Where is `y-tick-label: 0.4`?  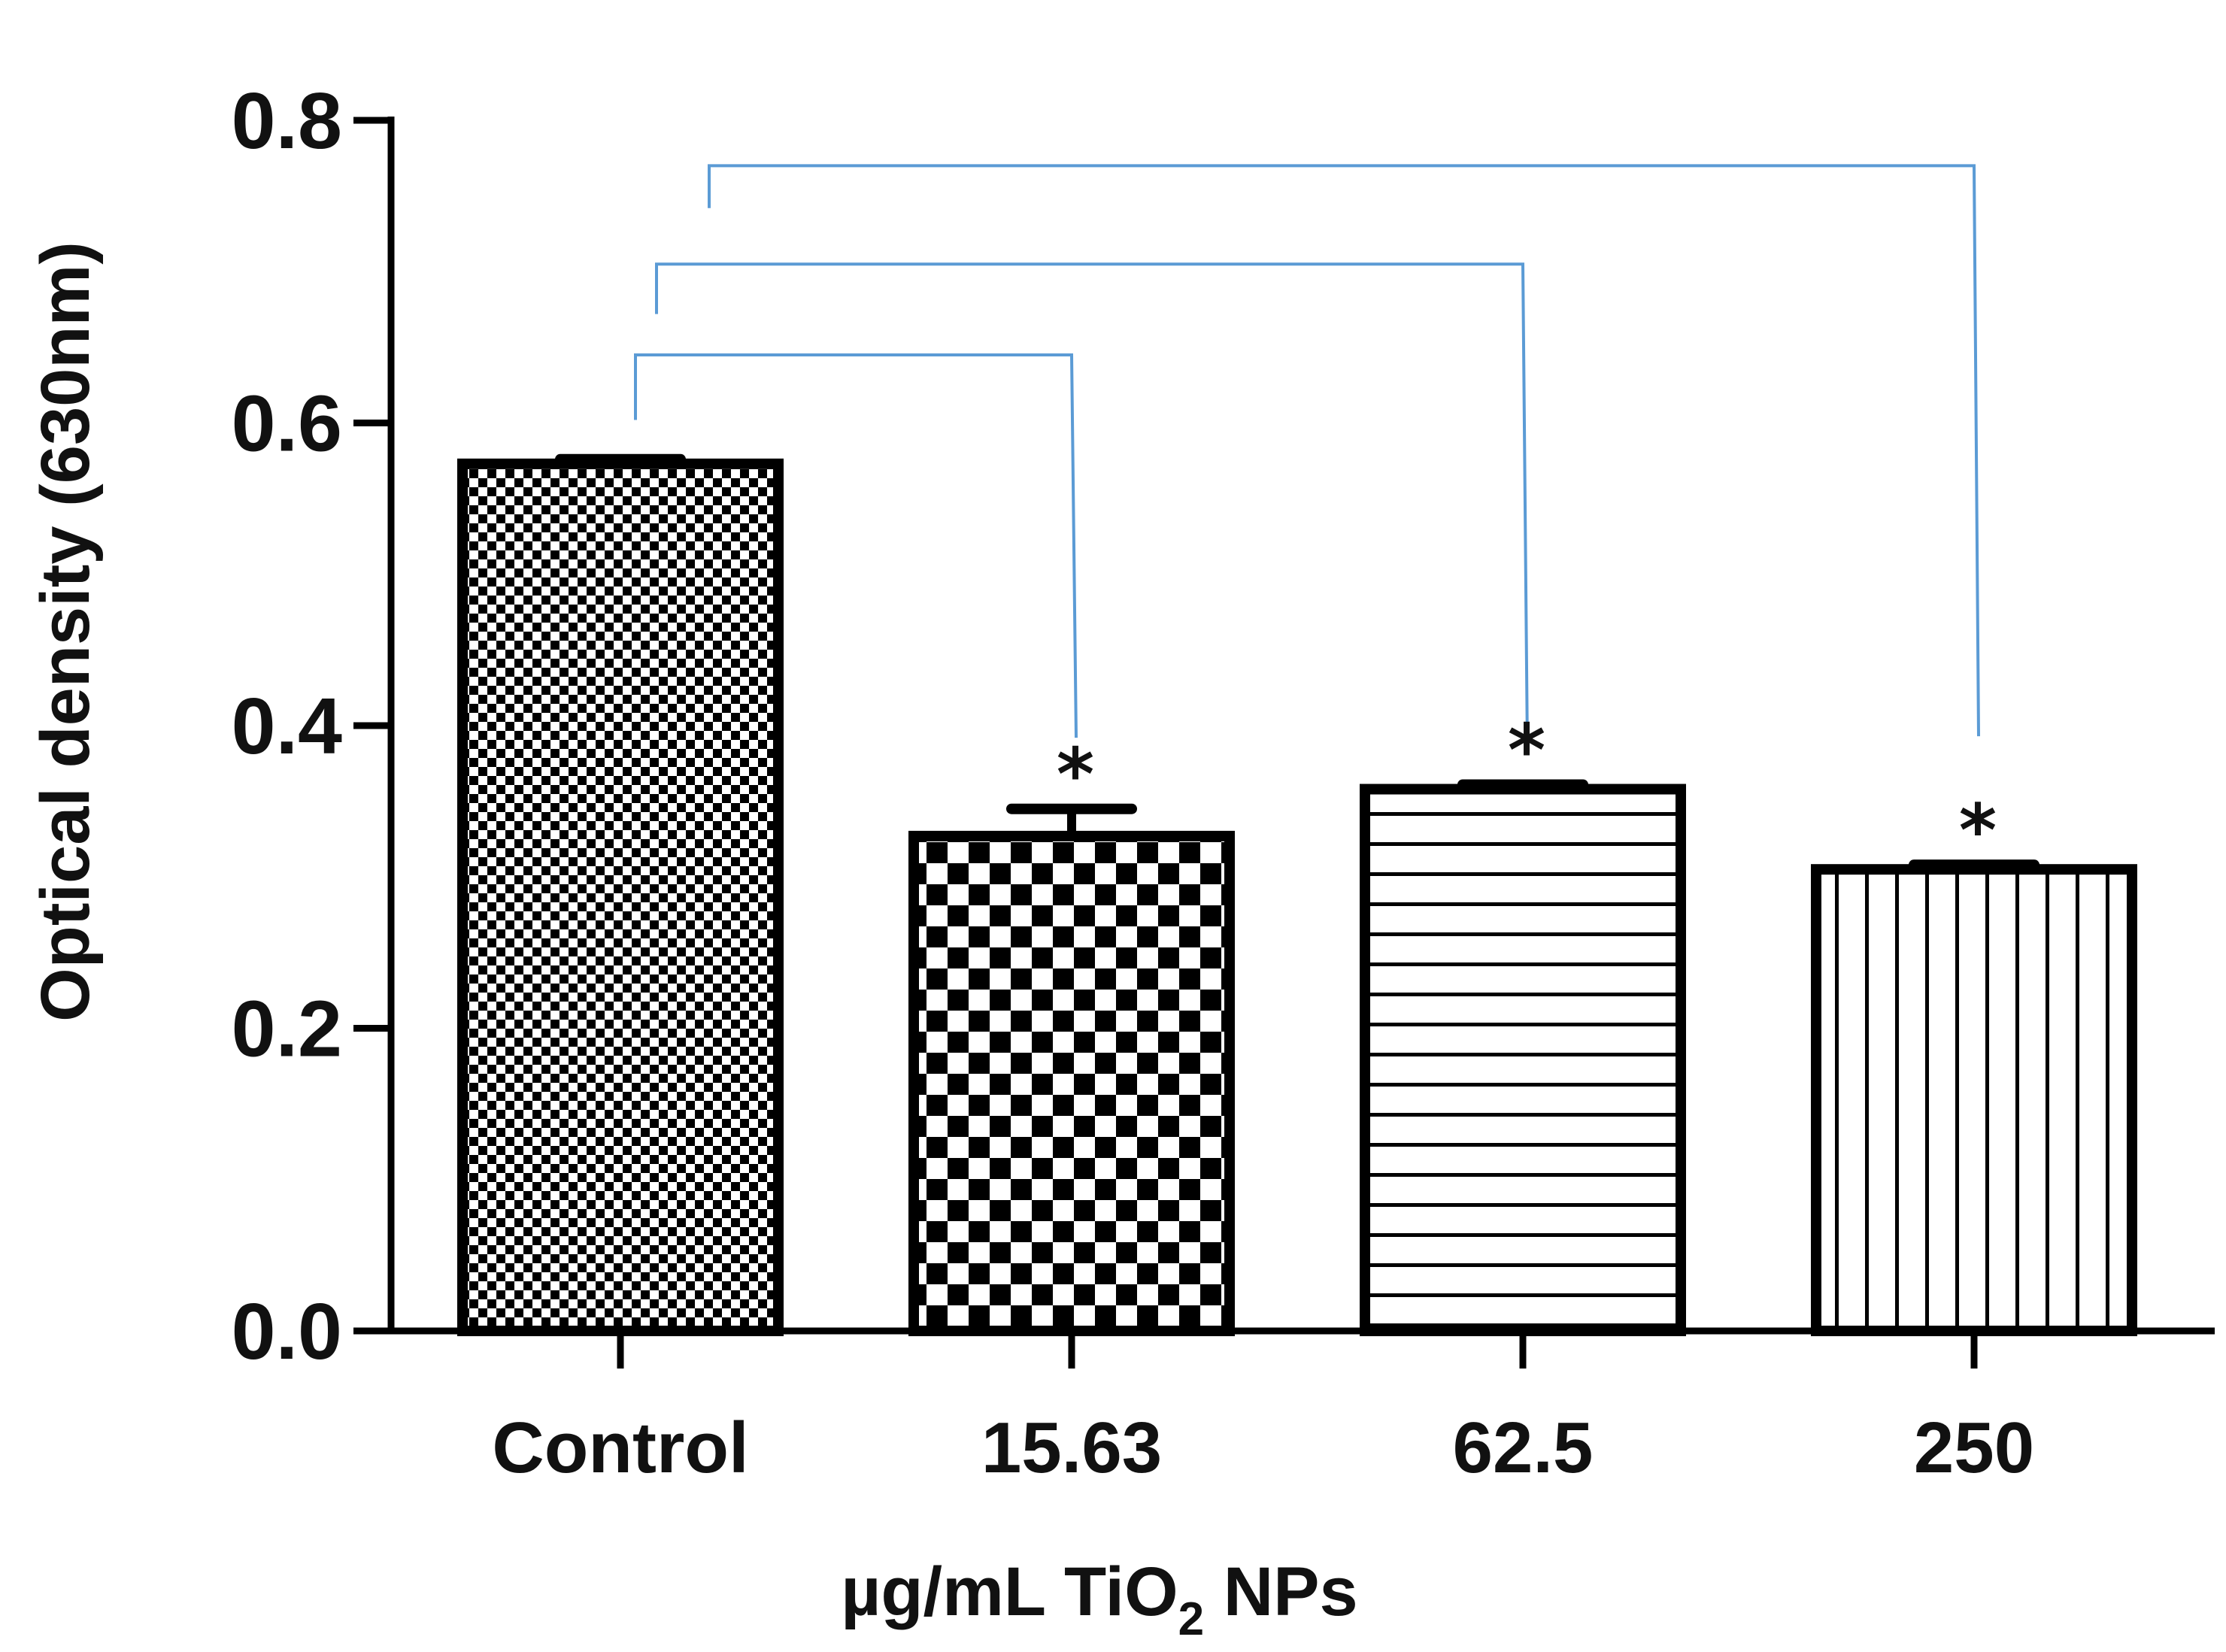 y-tick-label: 0.4 is located at coordinates (287, 726).